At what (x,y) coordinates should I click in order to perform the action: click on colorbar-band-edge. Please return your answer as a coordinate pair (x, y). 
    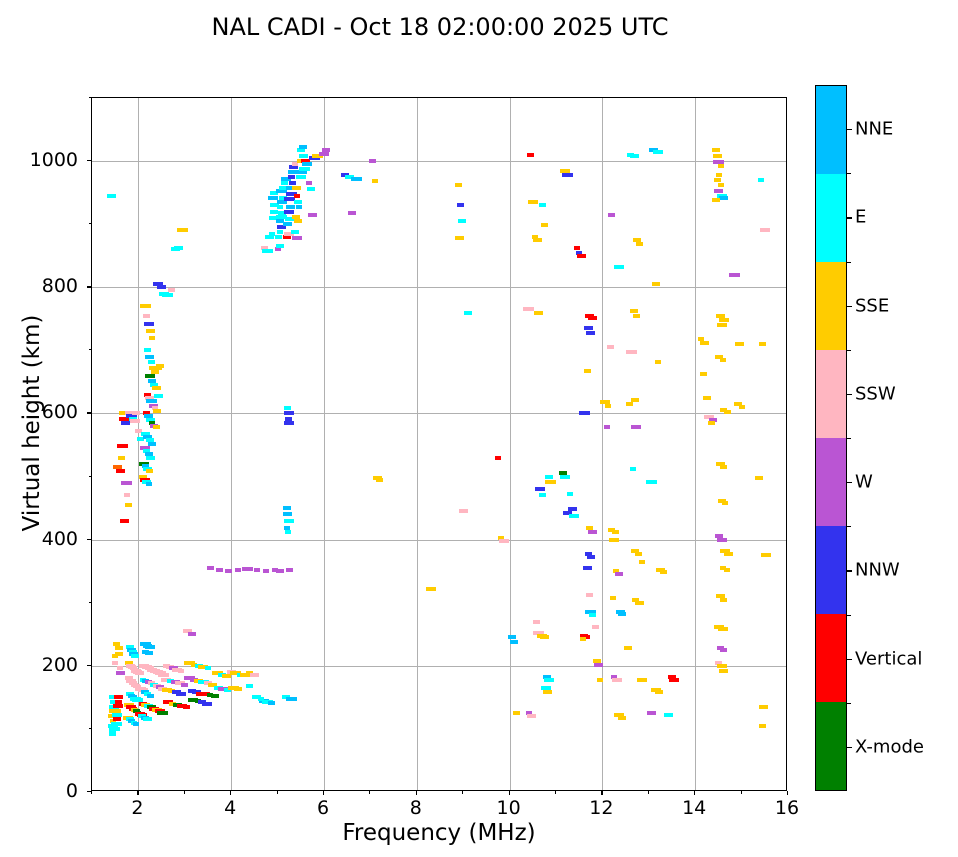
    Looking at the image, I should click on (849, 527).